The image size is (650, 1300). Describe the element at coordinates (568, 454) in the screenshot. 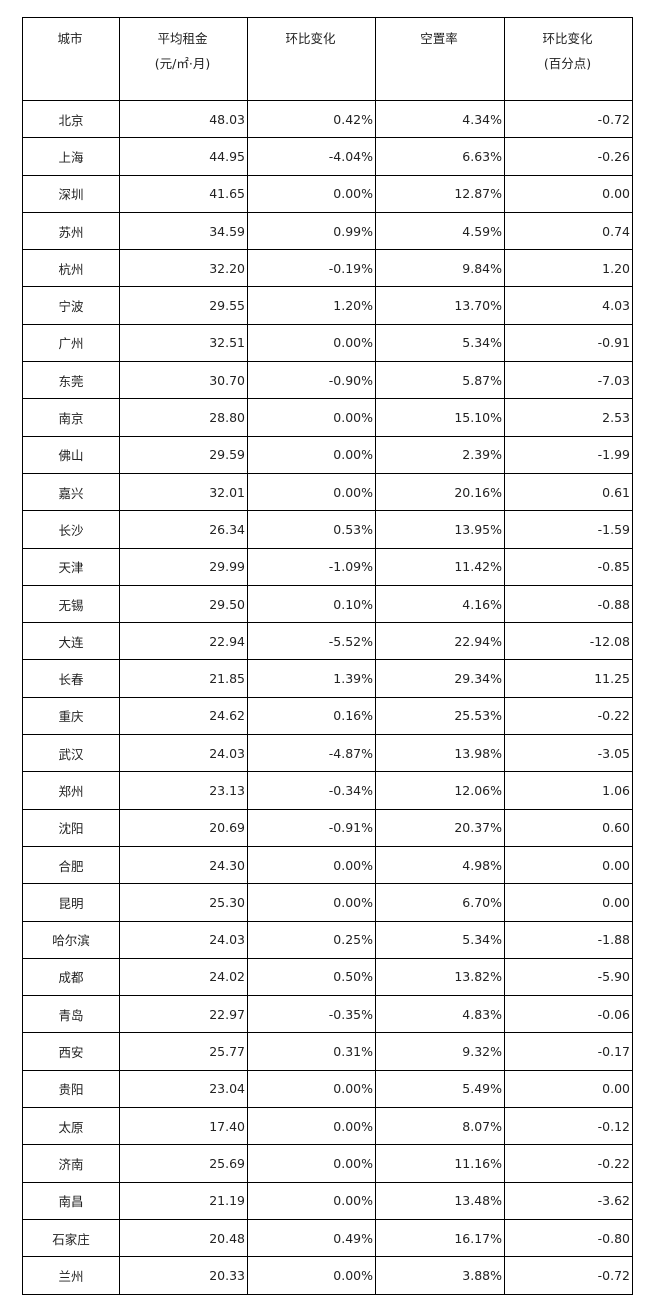

I see `cell-vacancy-mom-change: -1.99` at that location.